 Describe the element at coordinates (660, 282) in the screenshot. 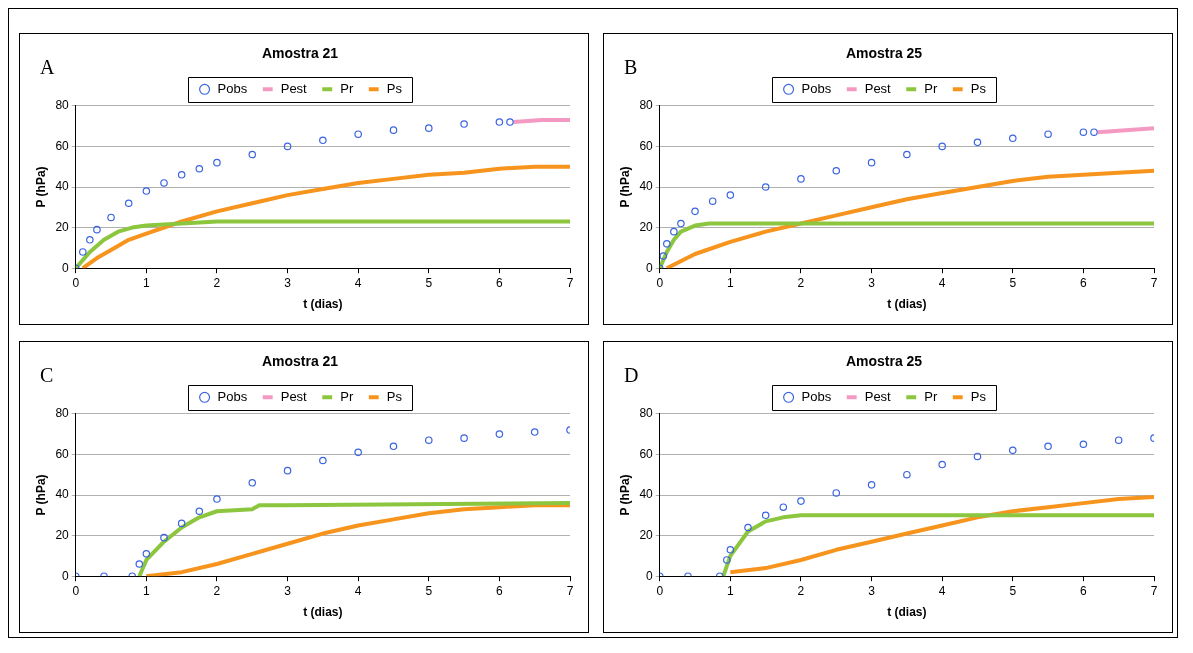

I see `x-tick-label: 0` at that location.